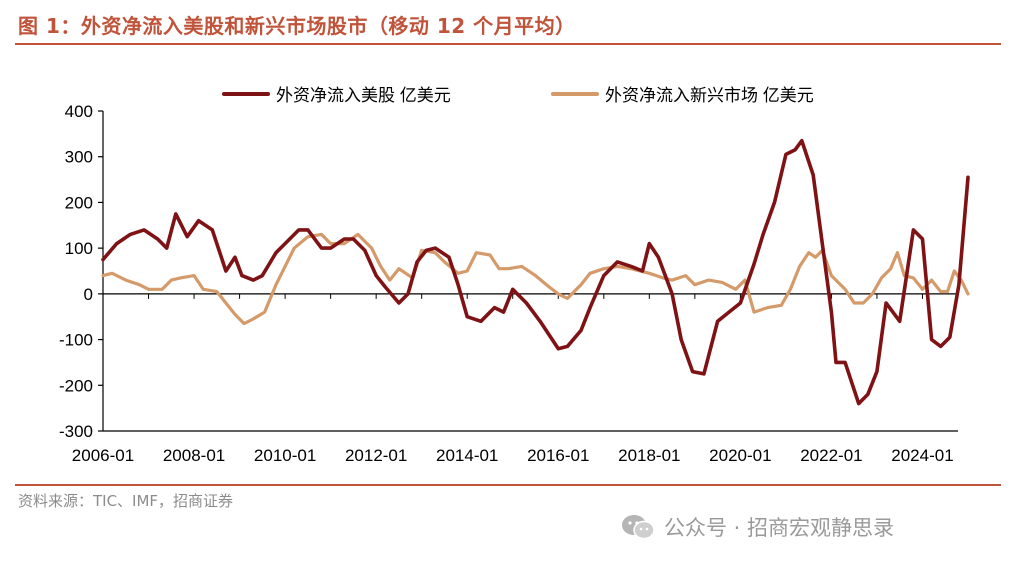 The height and width of the screenshot is (568, 1026). I want to click on y-tick-label: -100, so click(76, 340).